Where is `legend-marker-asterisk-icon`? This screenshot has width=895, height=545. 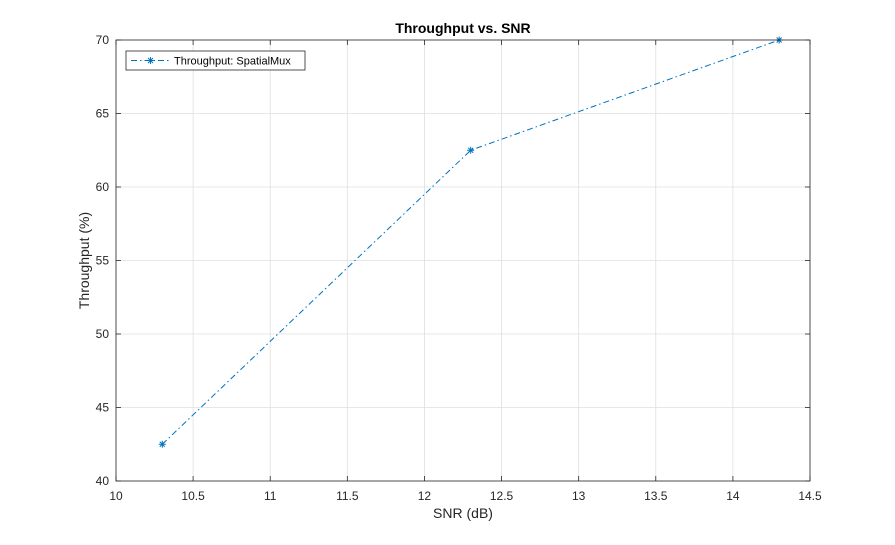
legend-marker-asterisk-icon is located at coordinates (150, 60).